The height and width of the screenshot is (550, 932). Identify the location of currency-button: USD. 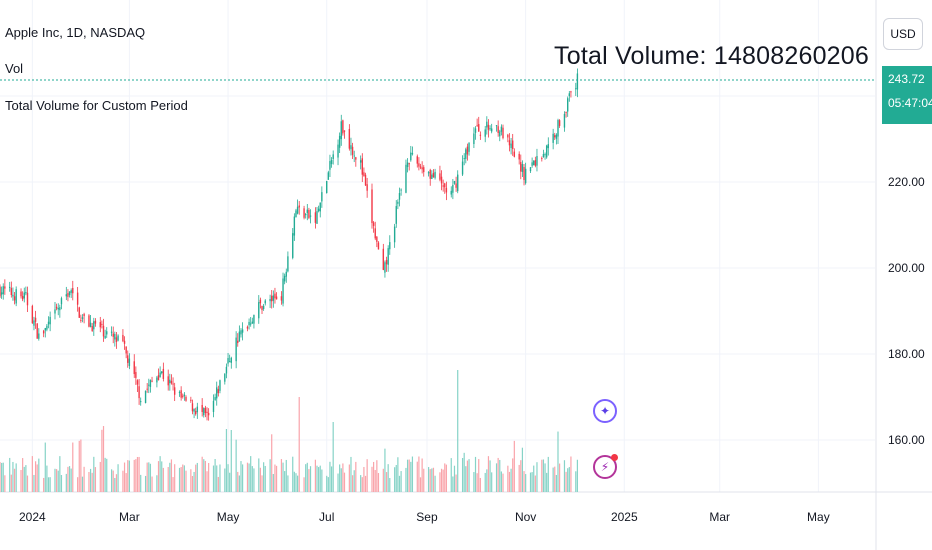
(903, 34).